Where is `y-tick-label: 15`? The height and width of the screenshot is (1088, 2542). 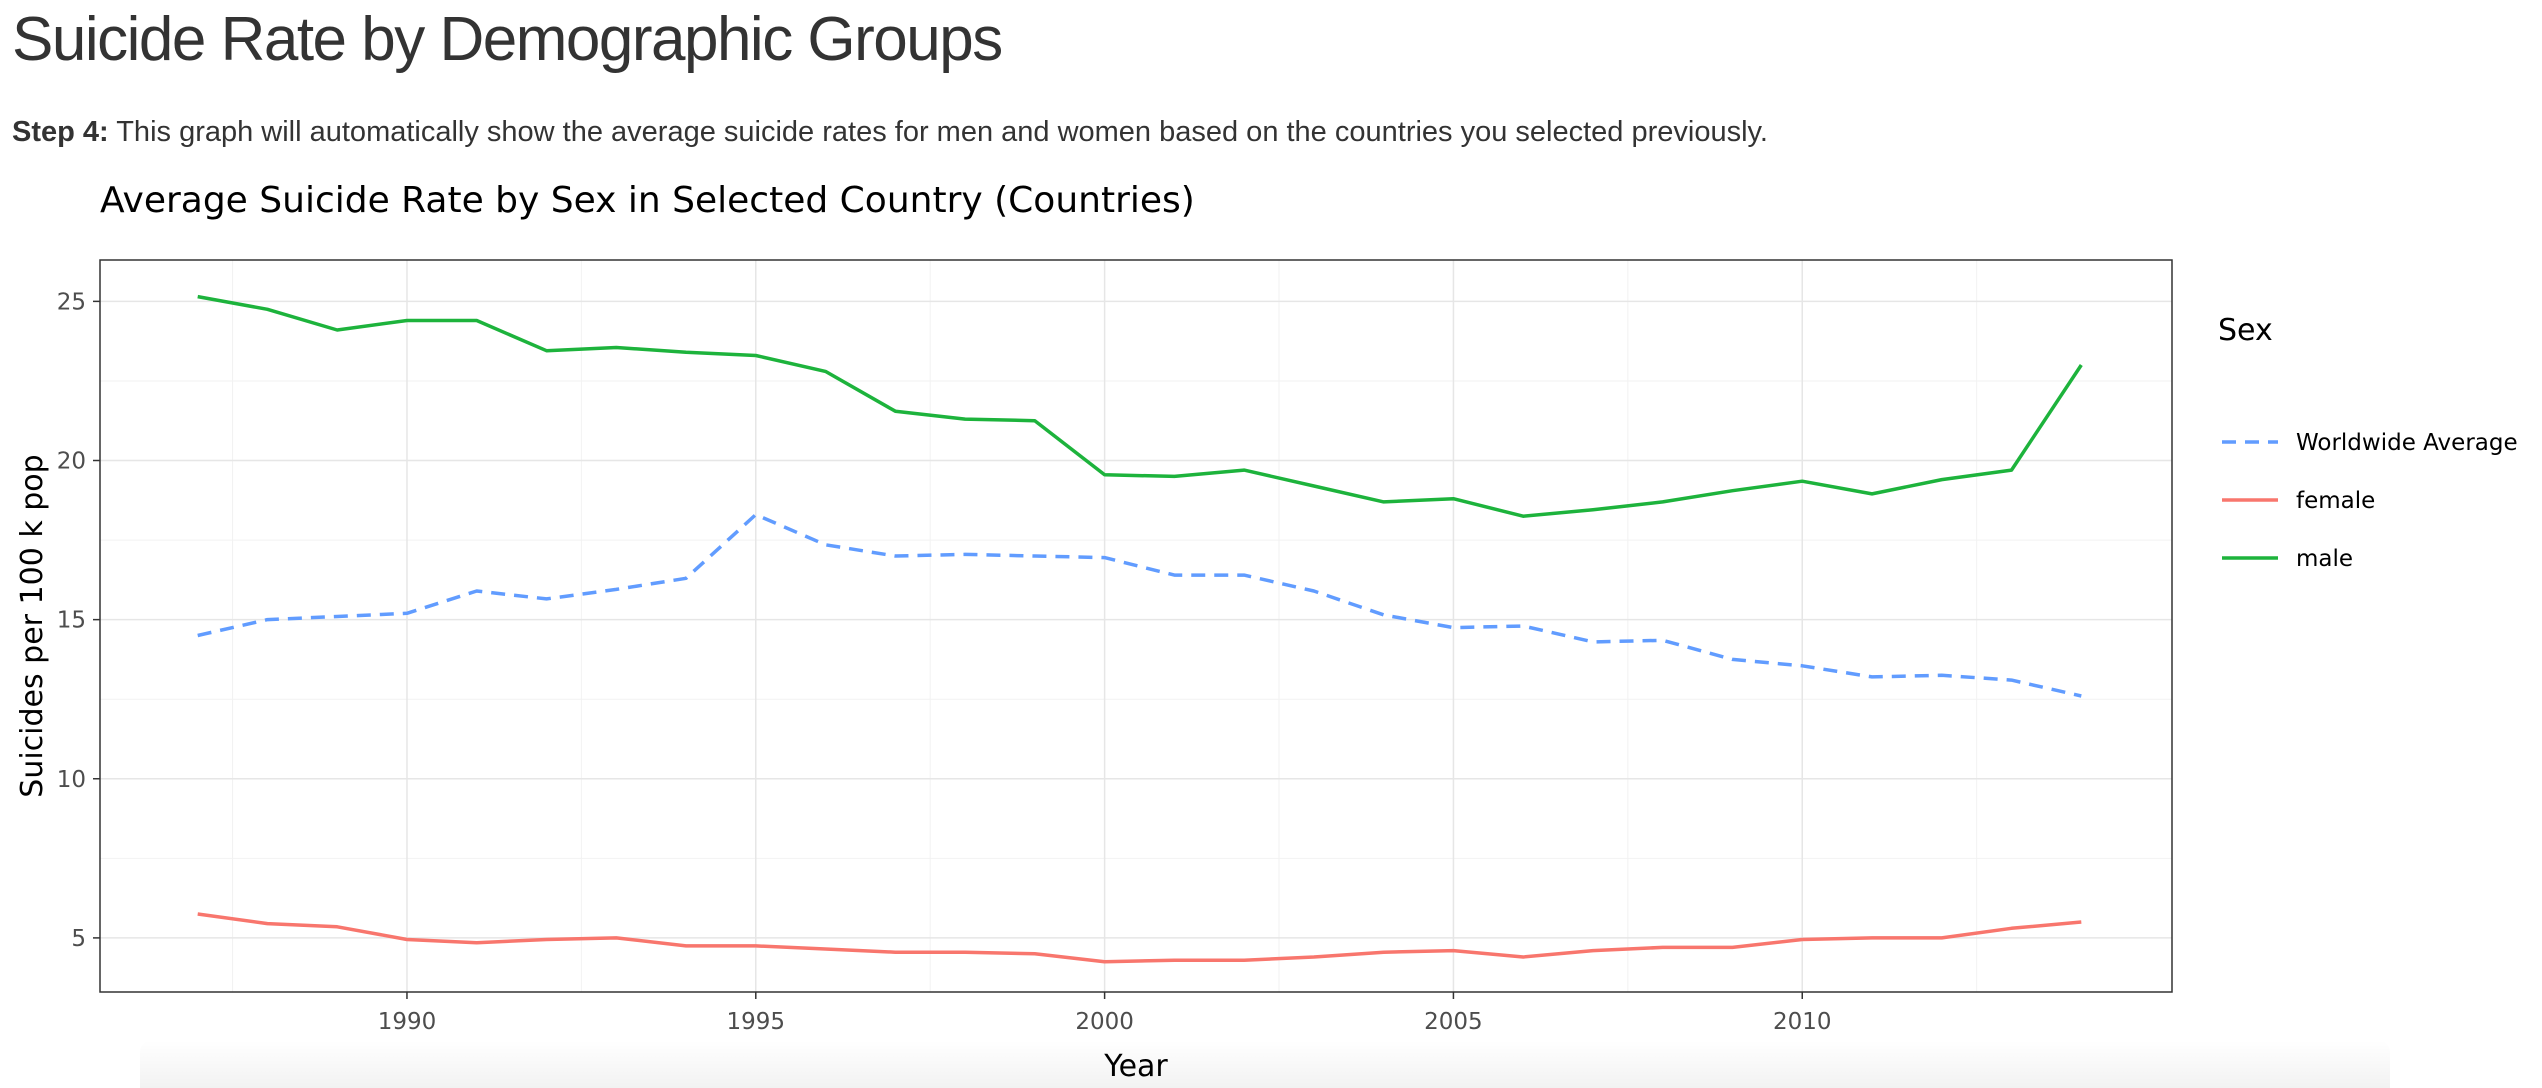
y-tick-label: 15 is located at coordinates (71, 621).